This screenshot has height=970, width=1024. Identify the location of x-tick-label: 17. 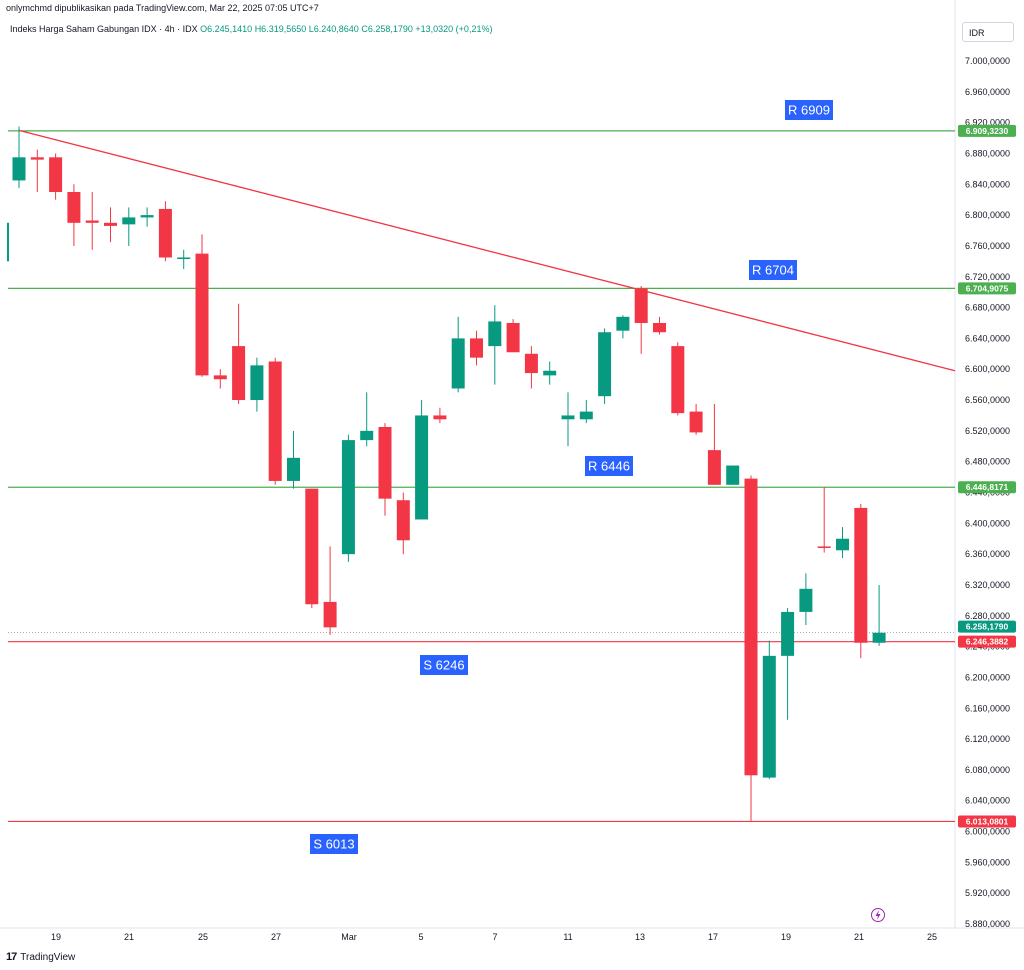
(713, 937).